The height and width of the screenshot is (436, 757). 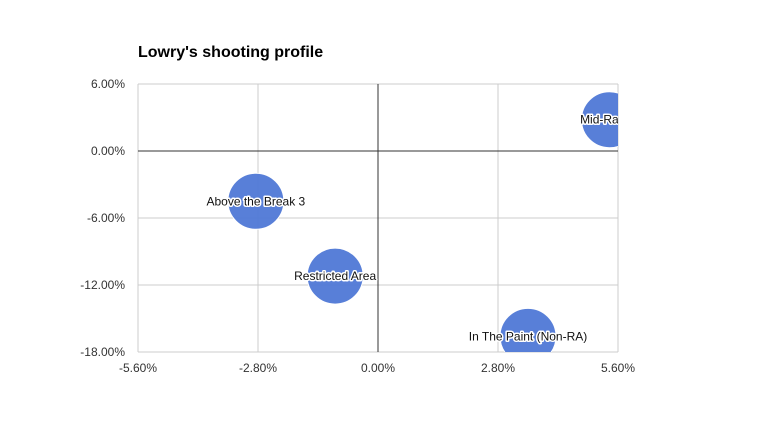 I want to click on x-axis-ticks: -5.60% -2.80% 0.00% 2.80% 5.60%, so click(x=377, y=368).